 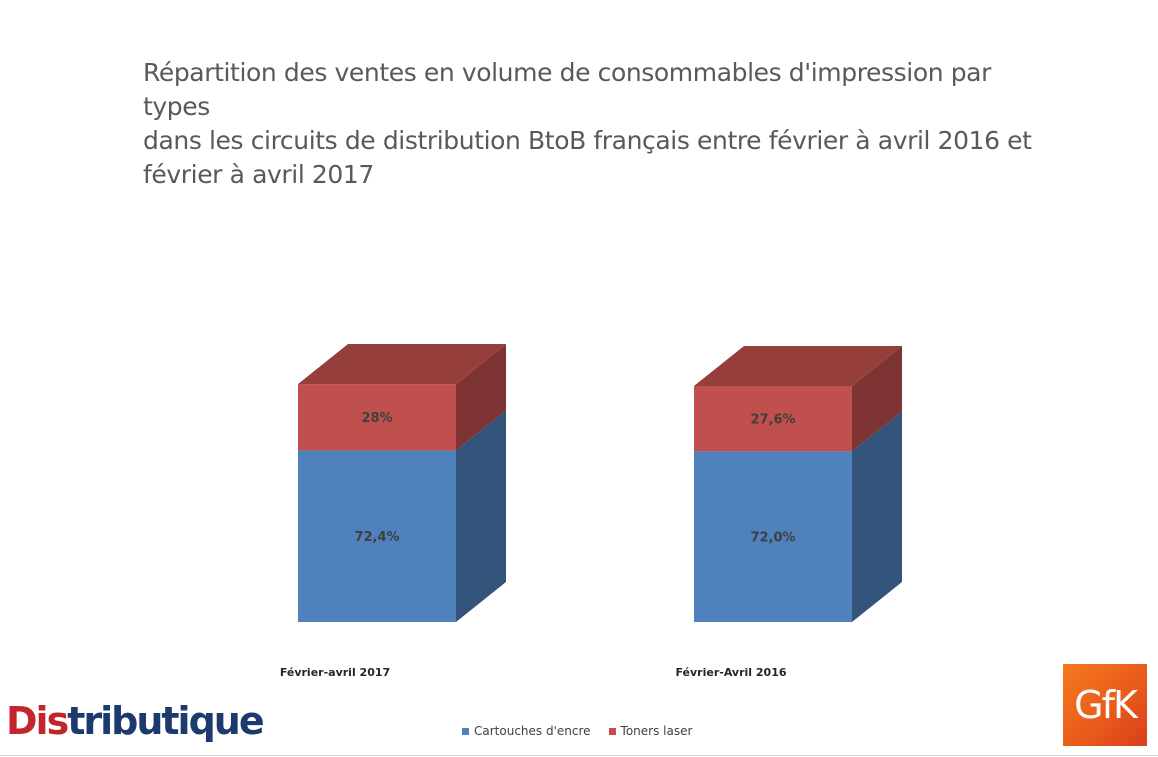 I want to click on legend: Cartouches d'encre Toners laser, so click(x=577, y=731).